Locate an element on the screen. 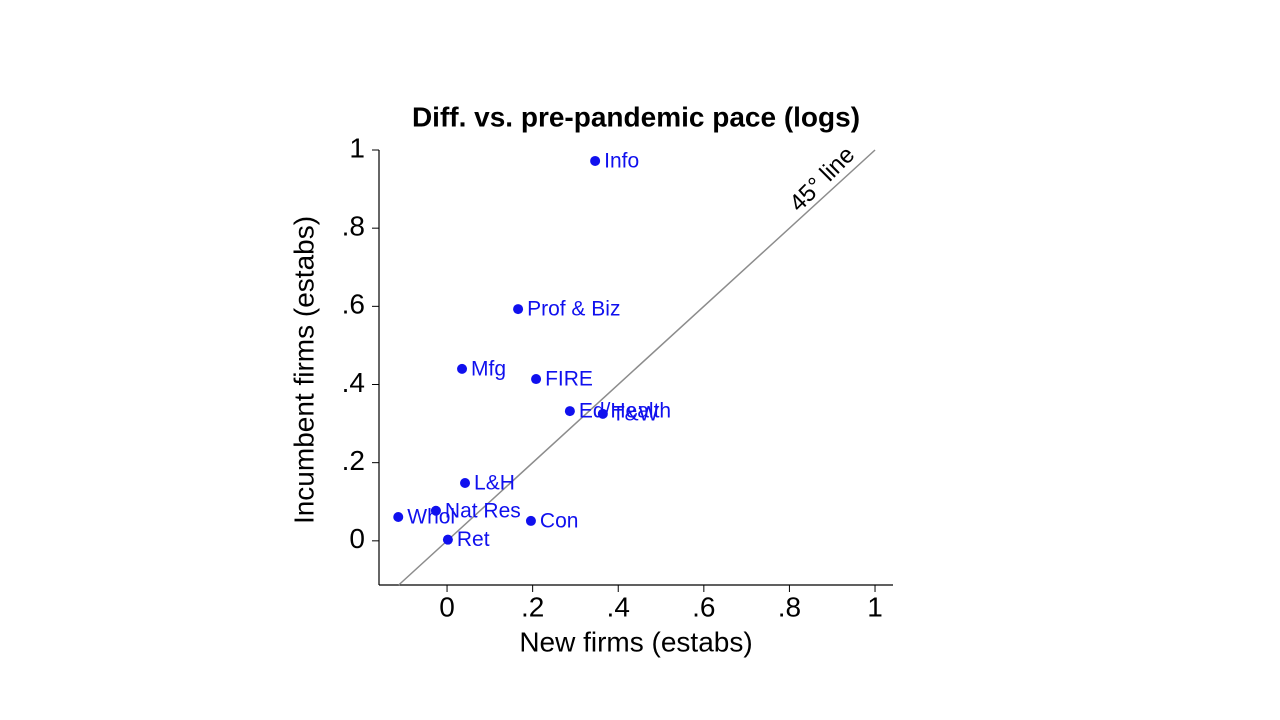  chart-title: Diff. vs. pre-pandemic pace (logs) is located at coordinates (636, 116).